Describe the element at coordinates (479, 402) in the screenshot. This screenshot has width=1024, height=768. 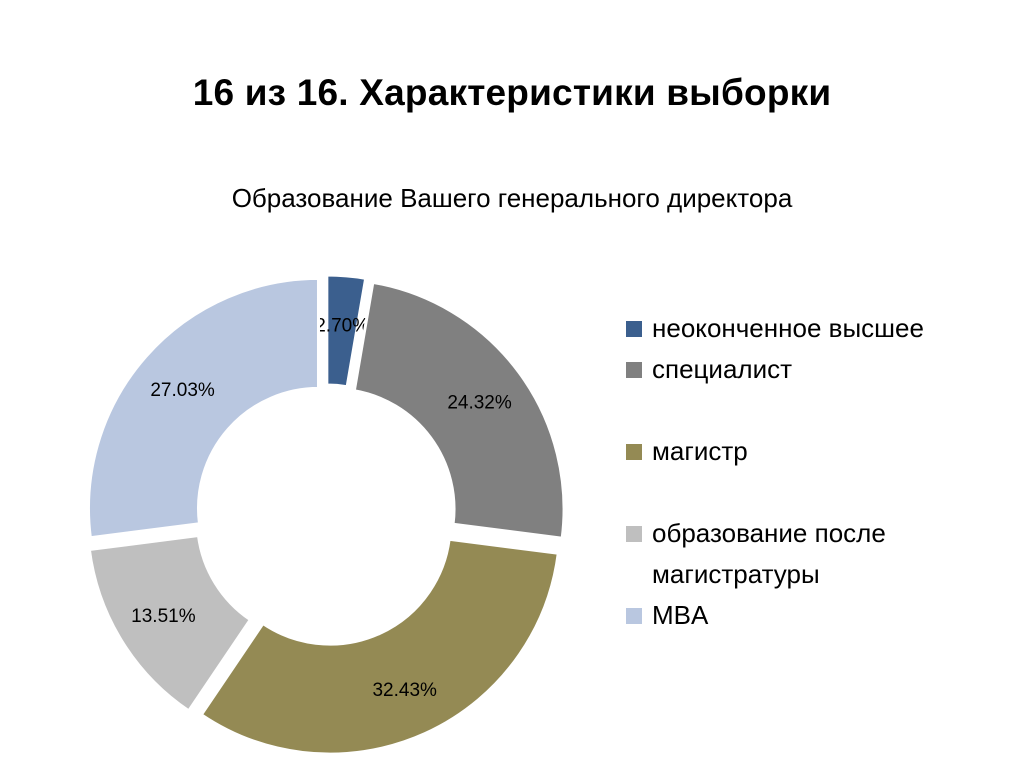
I see `data-label-specialist: 24.32%` at that location.